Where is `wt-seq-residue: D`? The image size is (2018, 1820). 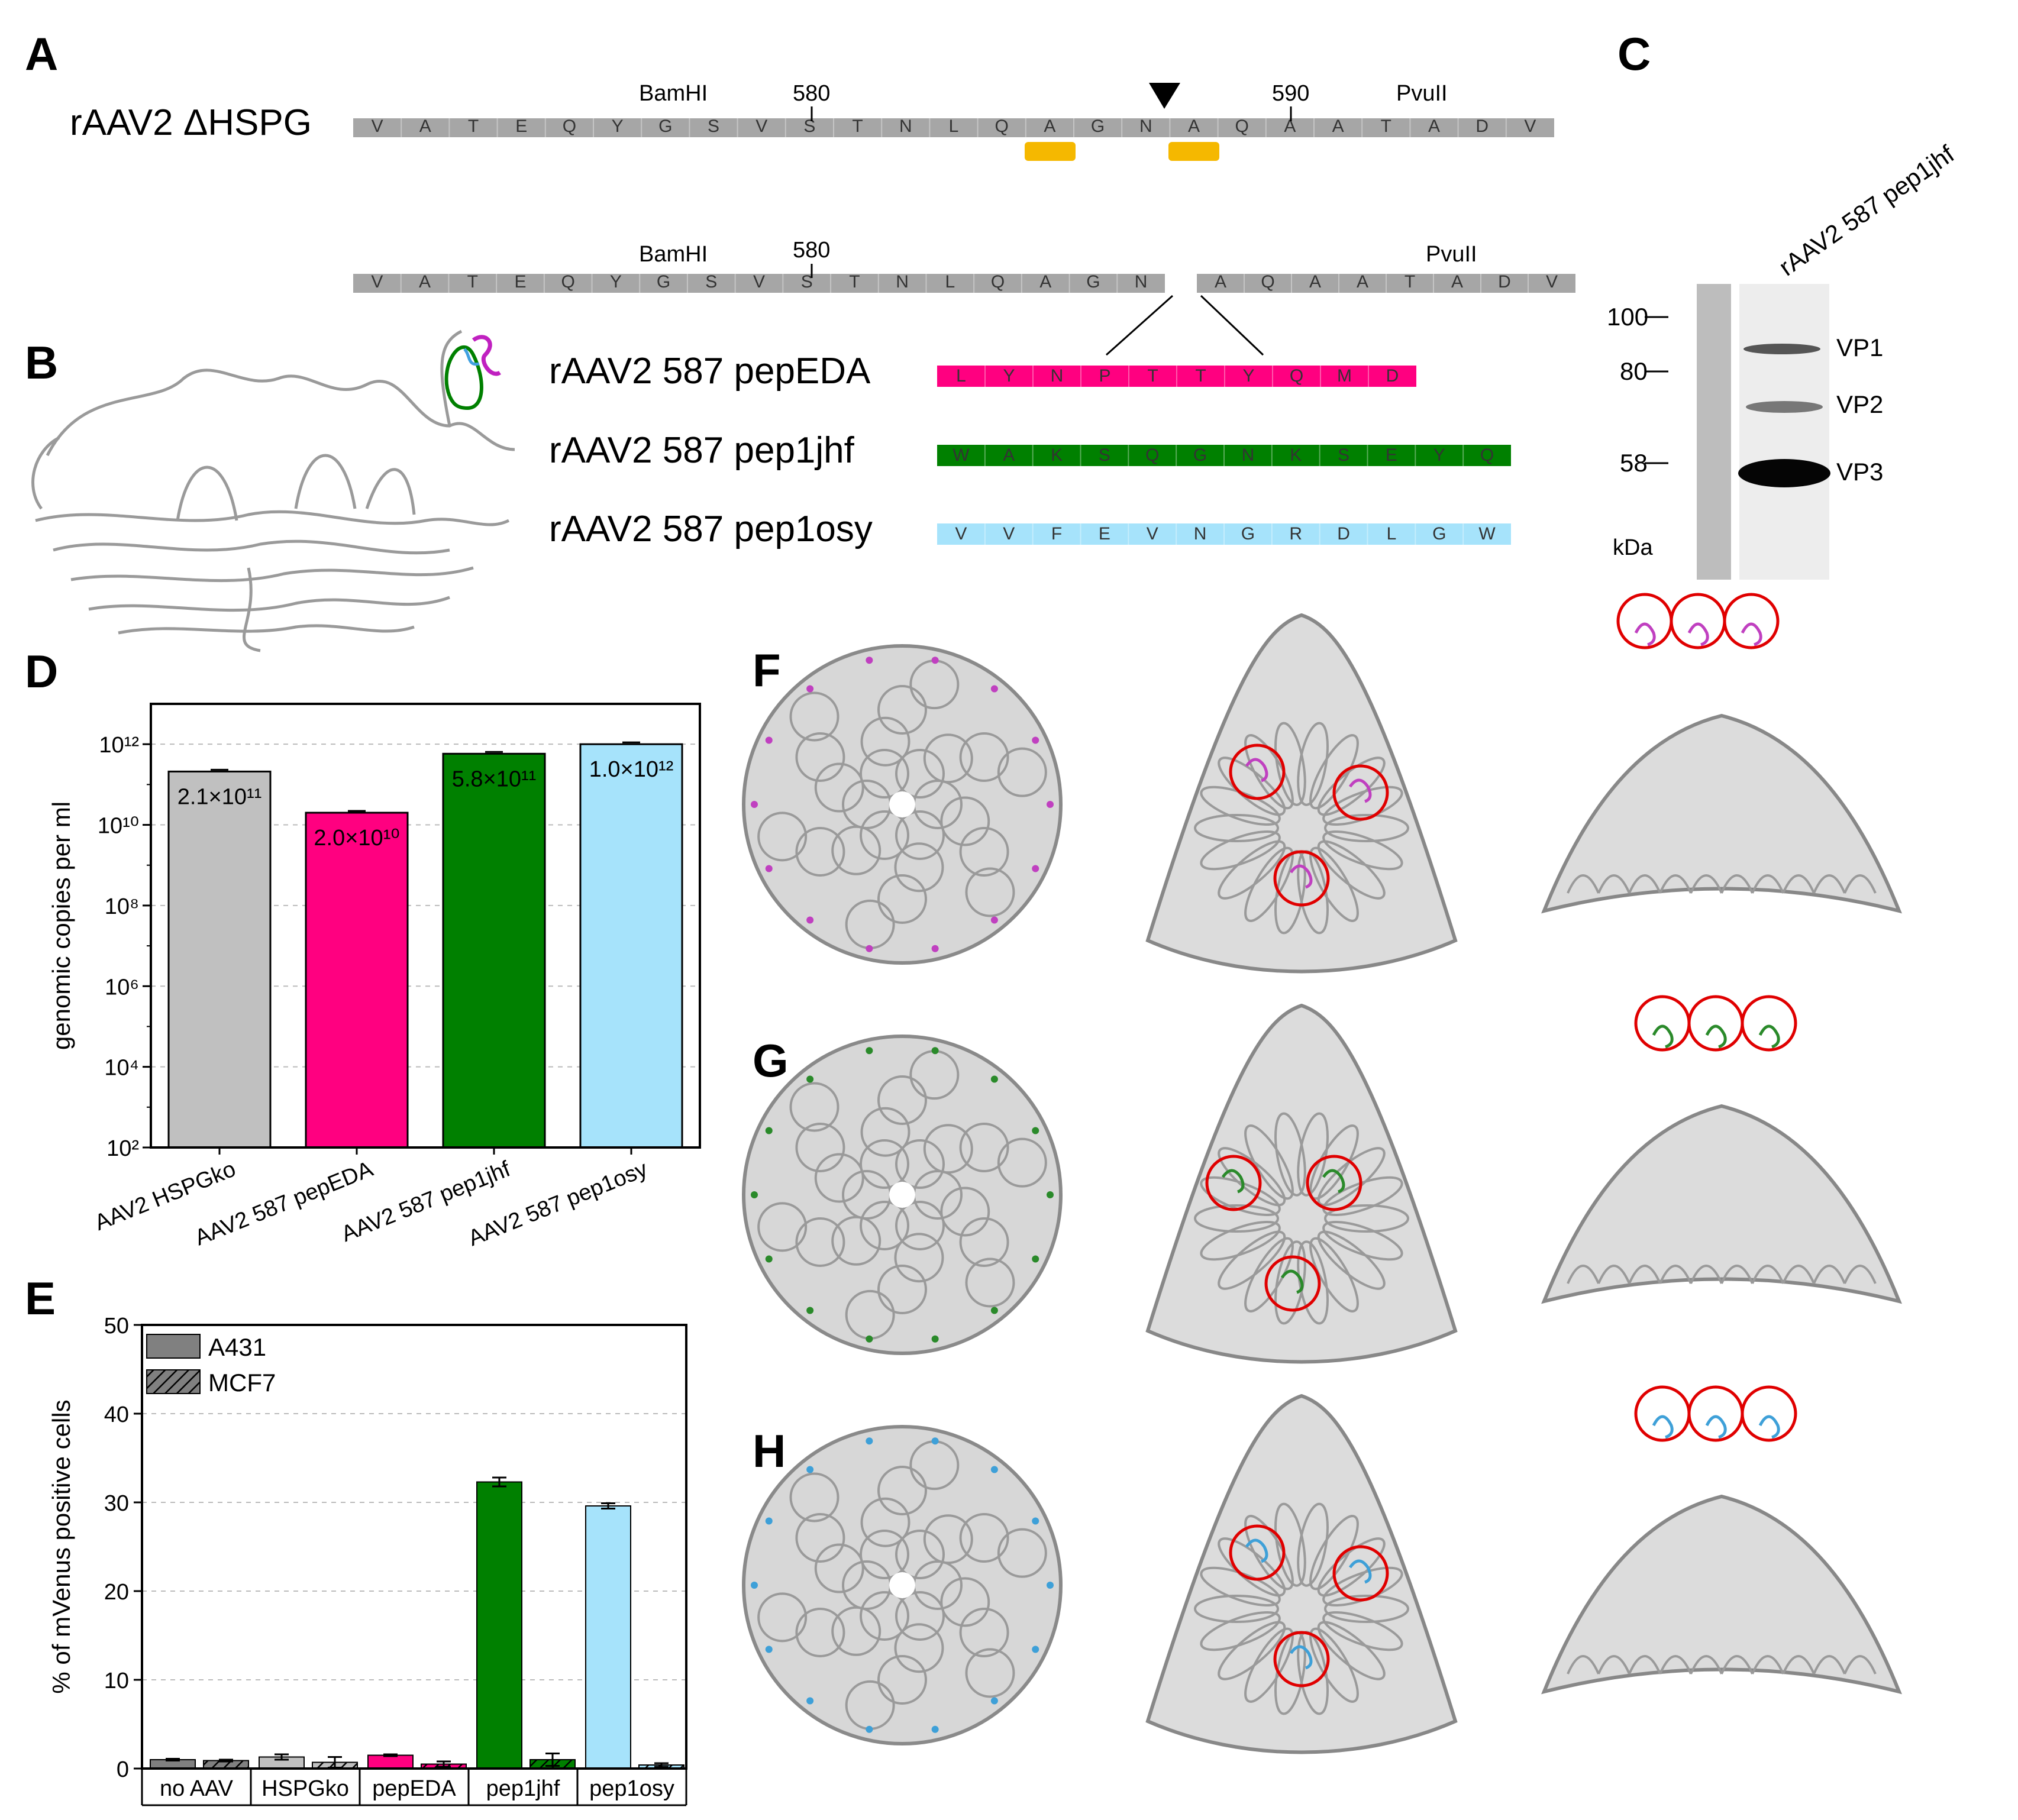
wt-seq-residue: D is located at coordinates (1482, 126).